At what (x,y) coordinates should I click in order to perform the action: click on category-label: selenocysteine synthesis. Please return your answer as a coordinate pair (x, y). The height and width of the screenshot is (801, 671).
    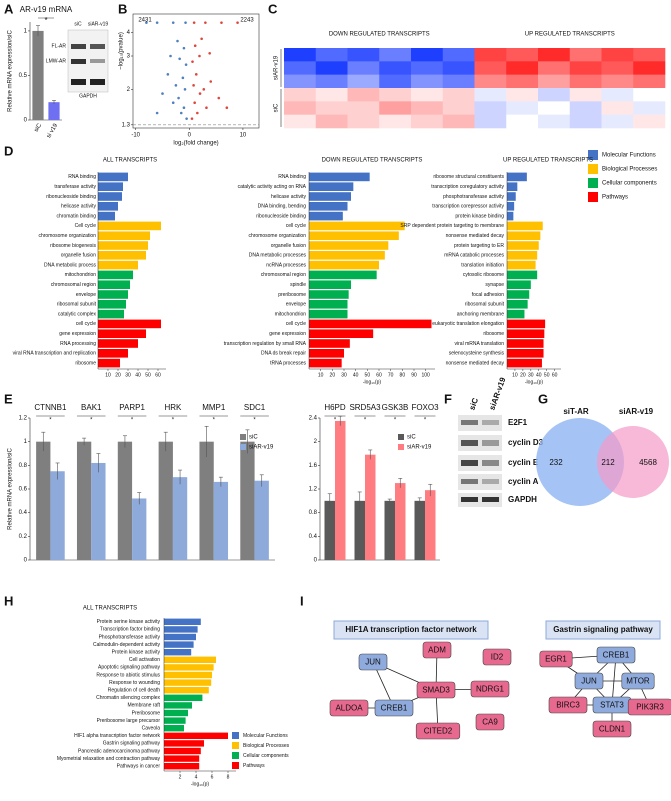
    Looking at the image, I should click on (477, 354).